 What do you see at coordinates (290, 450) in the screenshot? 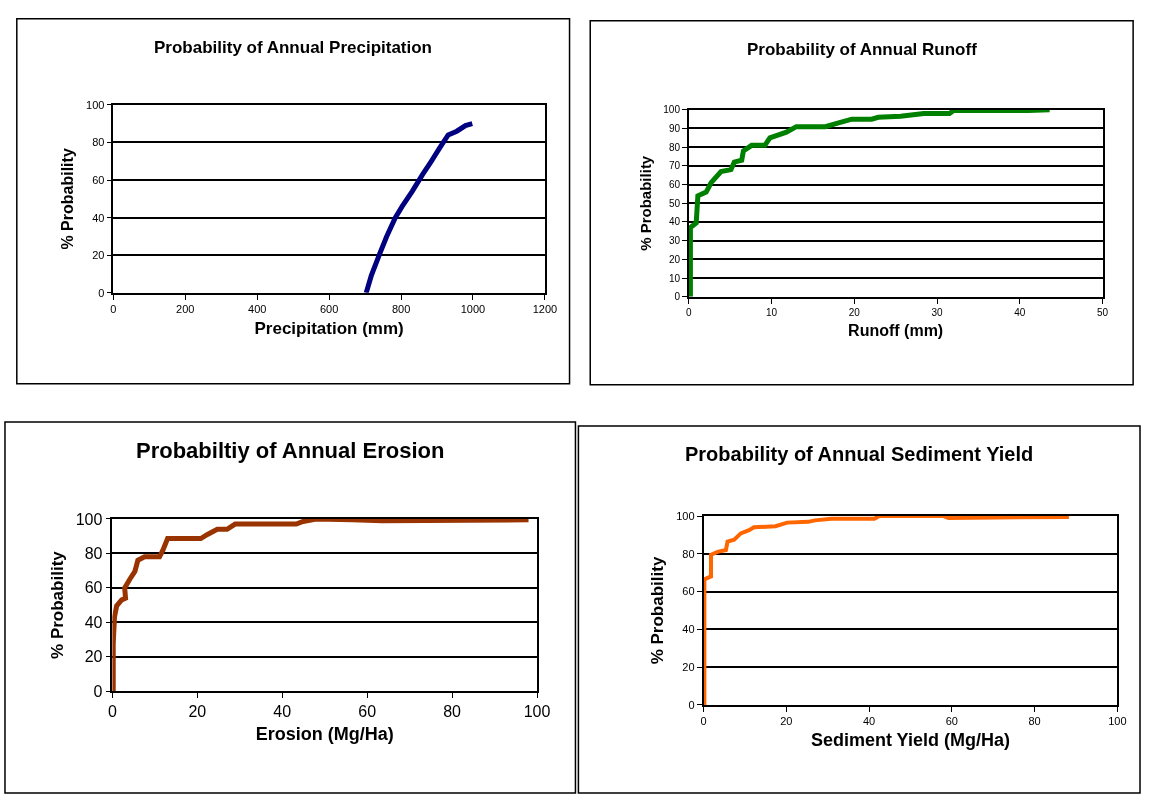
I see `chart-title: Probabiltiy of Annual Erosion` at bounding box center [290, 450].